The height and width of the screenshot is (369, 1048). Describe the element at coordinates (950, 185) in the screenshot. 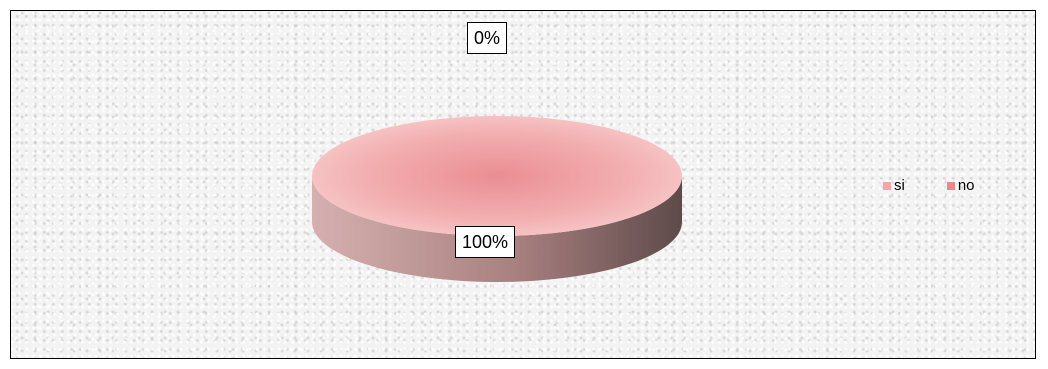

I see `legend-swatch-no` at that location.